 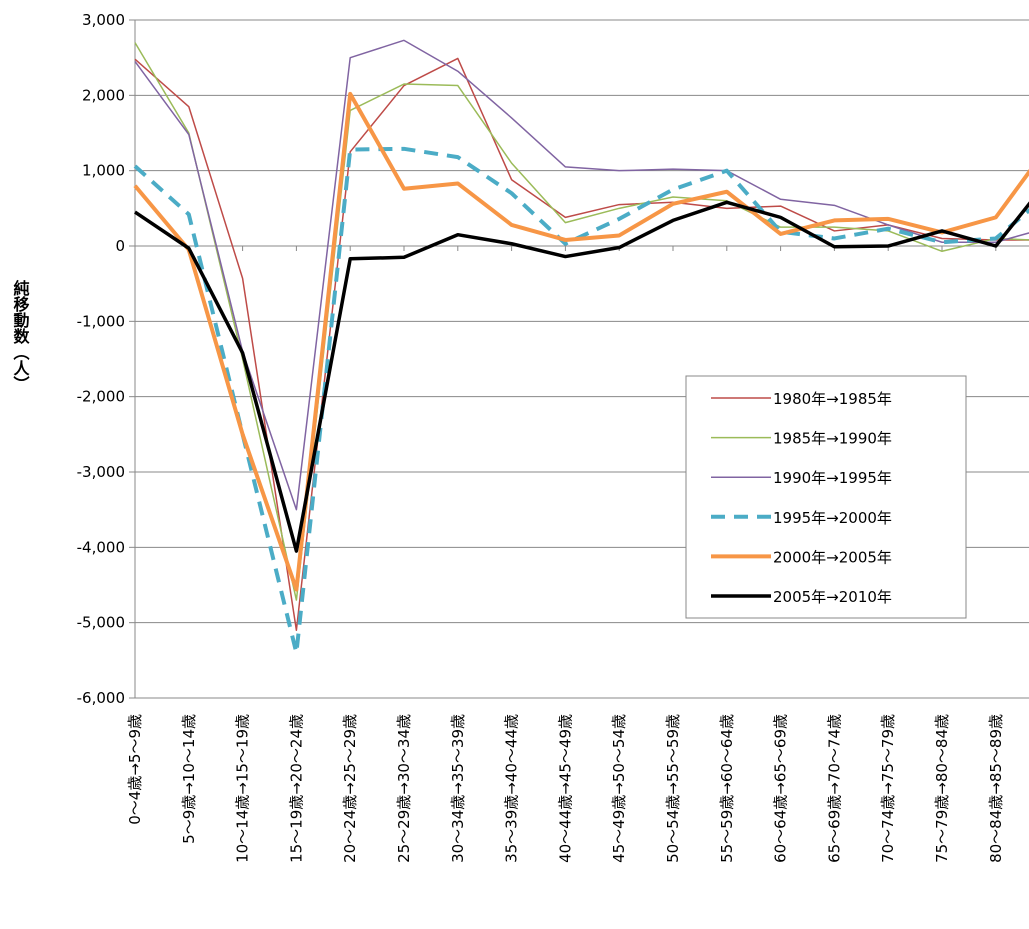 What do you see at coordinates (101, 623) in the screenshot?
I see `y-tick-label: -5,000` at bounding box center [101, 623].